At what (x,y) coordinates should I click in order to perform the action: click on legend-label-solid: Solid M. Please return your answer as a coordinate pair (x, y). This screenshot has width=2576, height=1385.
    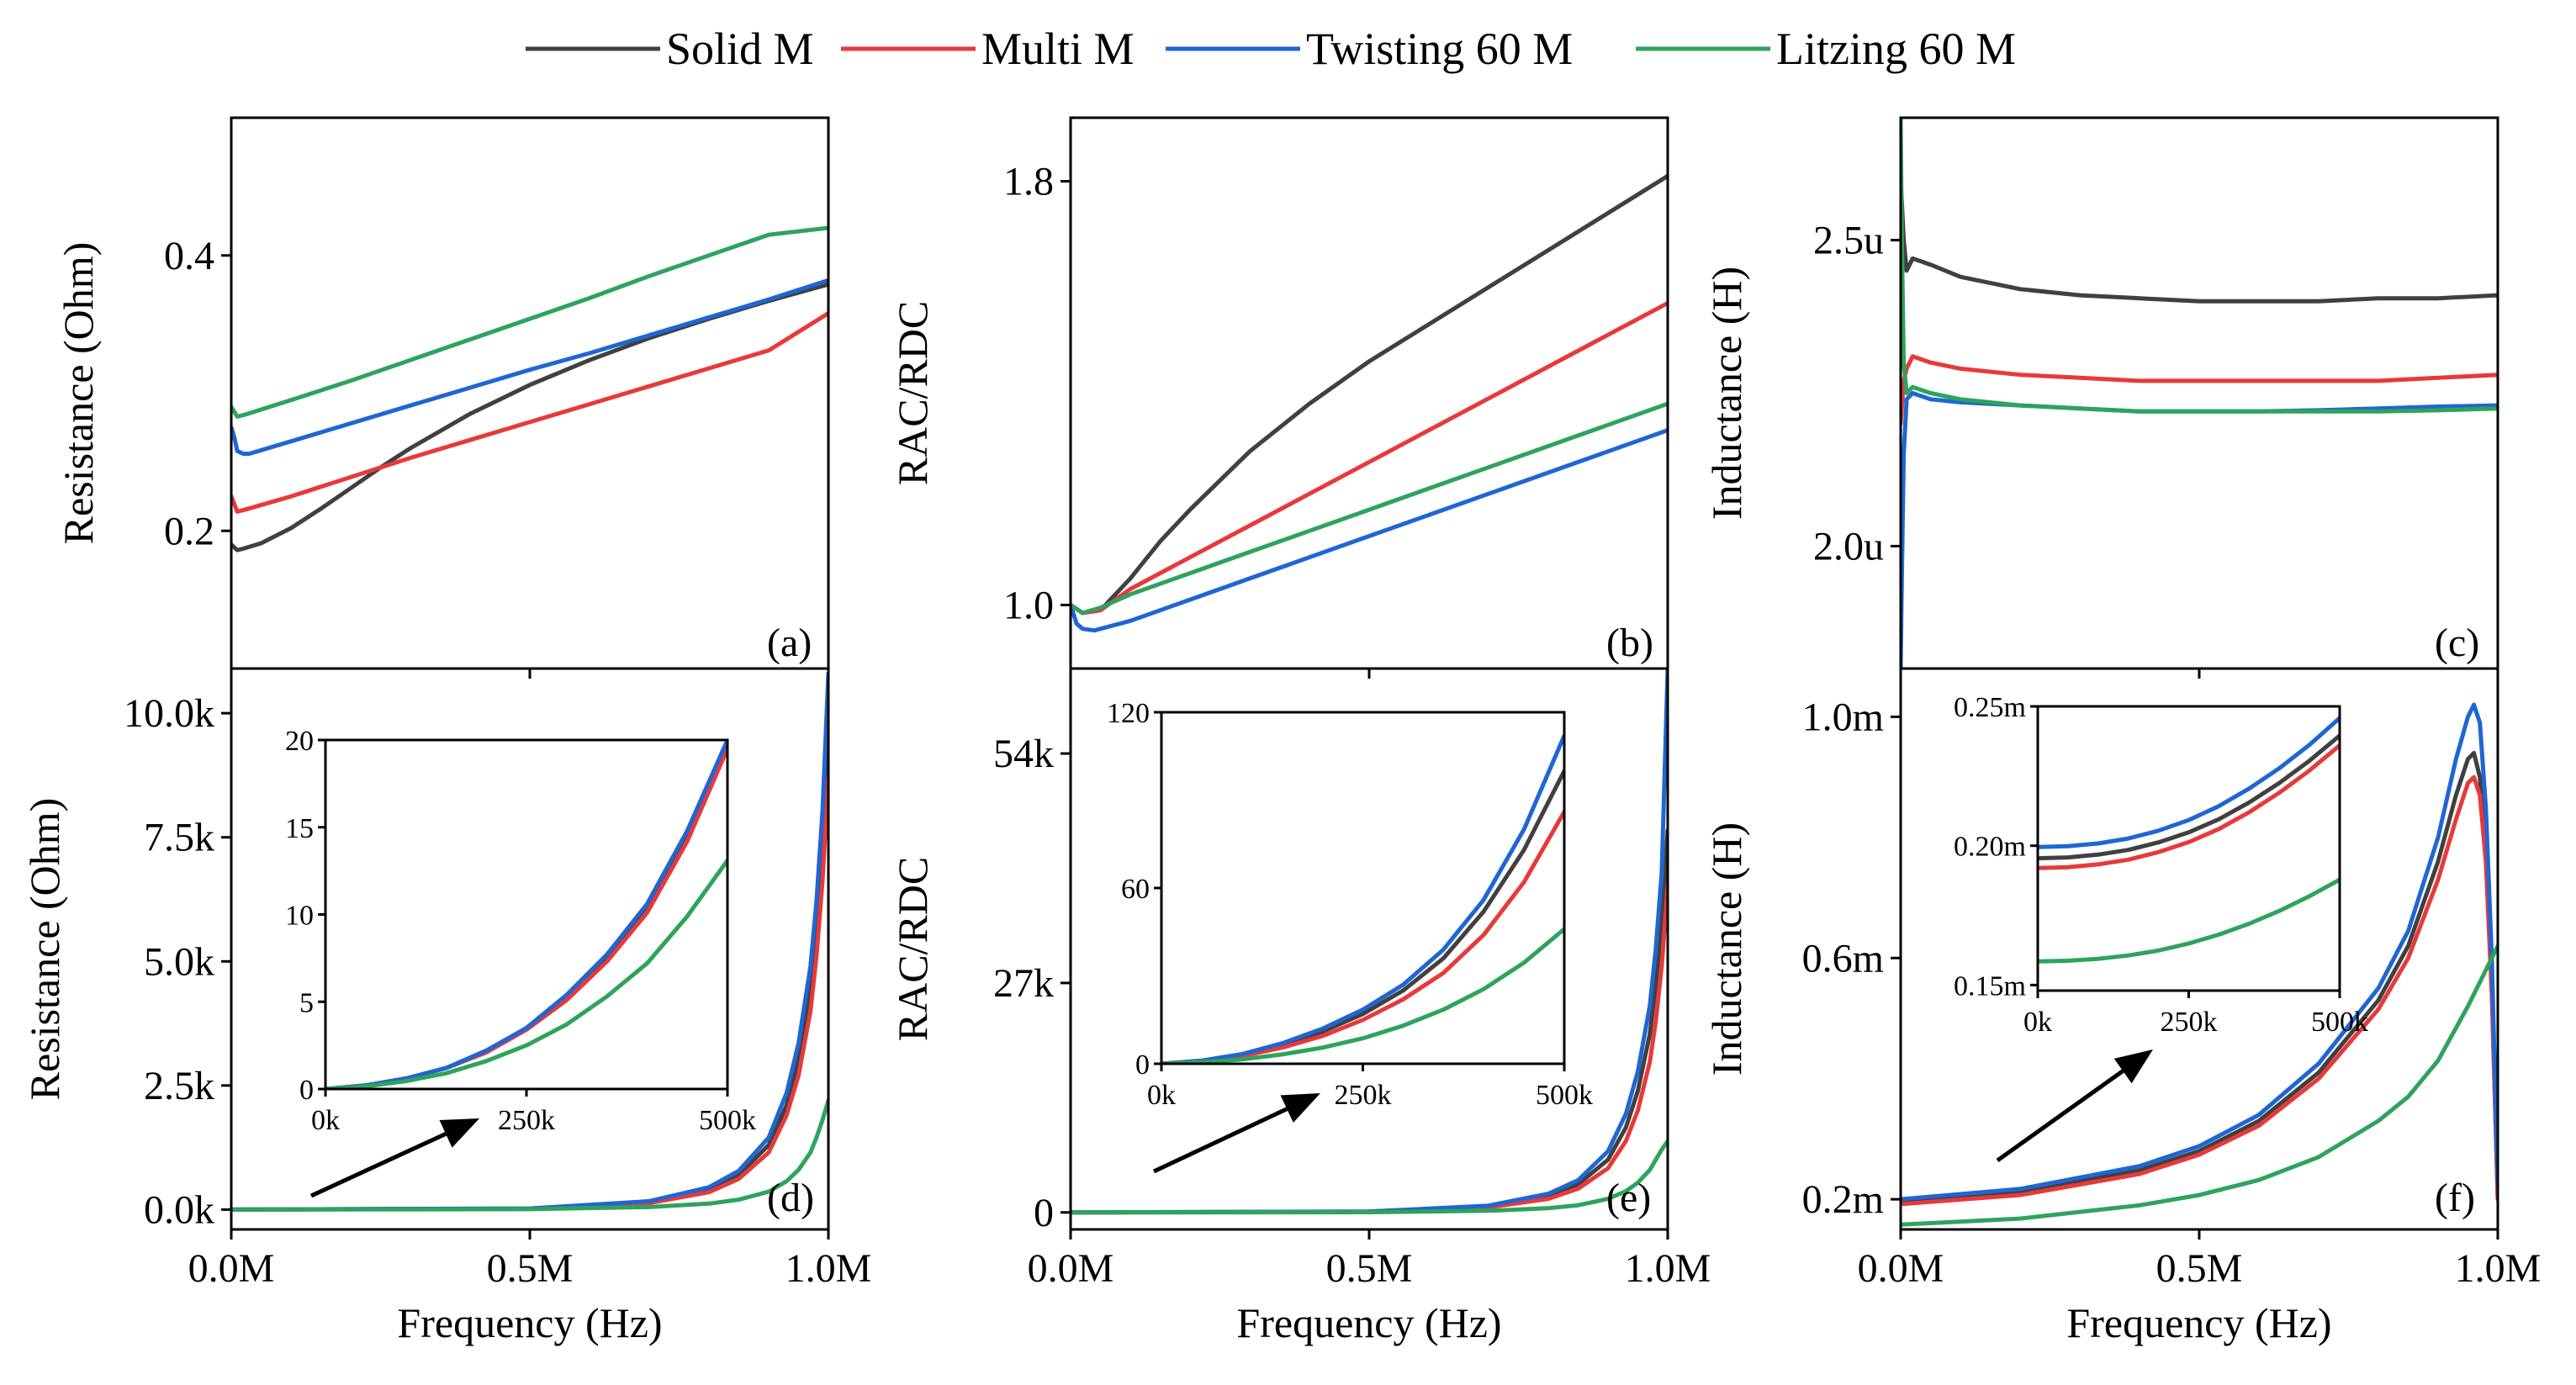
    Looking at the image, I should click on (740, 49).